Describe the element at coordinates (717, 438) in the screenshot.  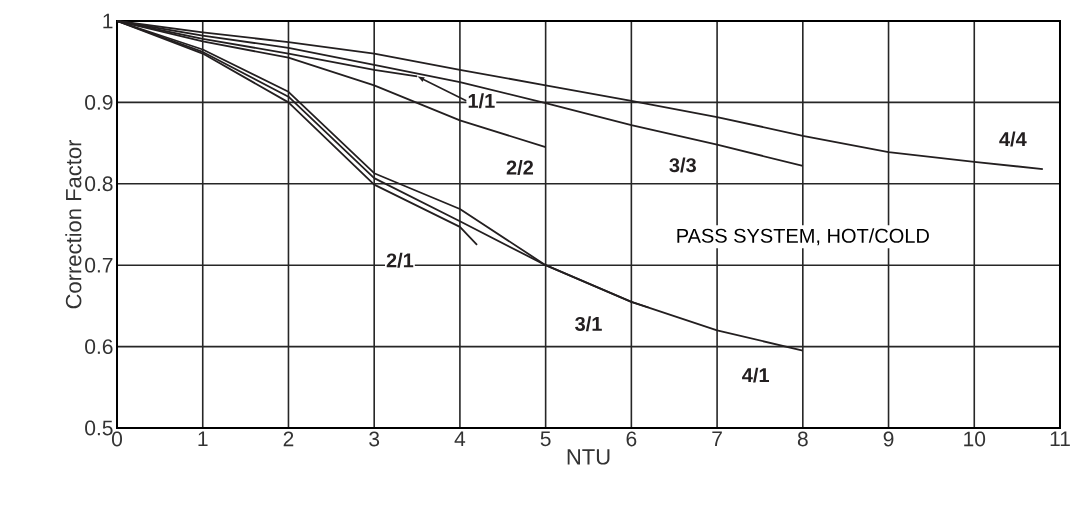
I see `x-tick-label: 7` at that location.